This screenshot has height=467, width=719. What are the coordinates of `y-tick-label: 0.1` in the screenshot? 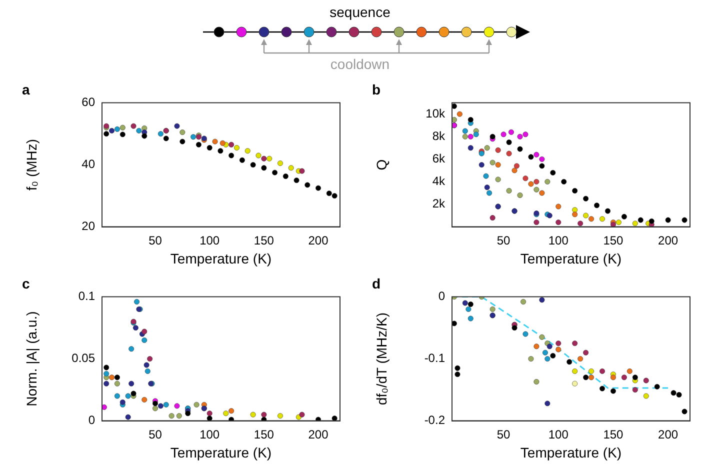 It's located at (87, 296).